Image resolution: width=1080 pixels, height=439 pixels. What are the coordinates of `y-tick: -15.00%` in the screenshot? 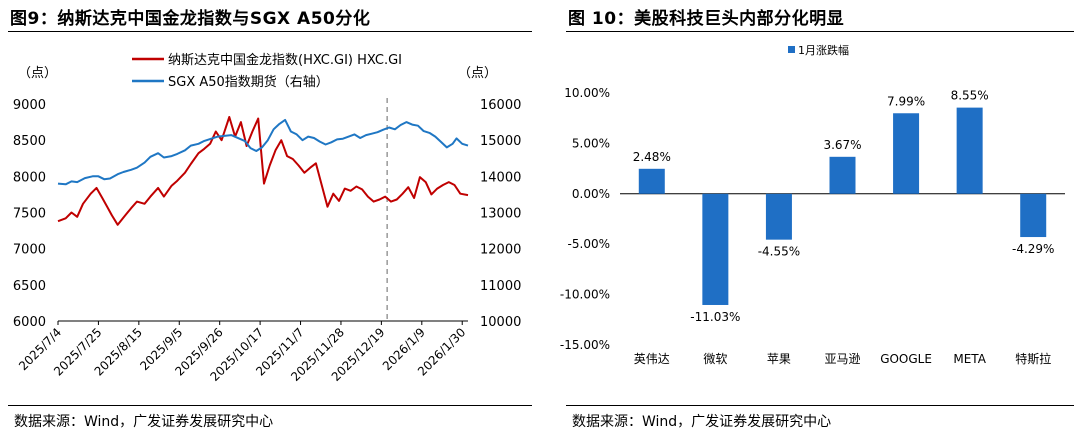 It's located at (585, 345).